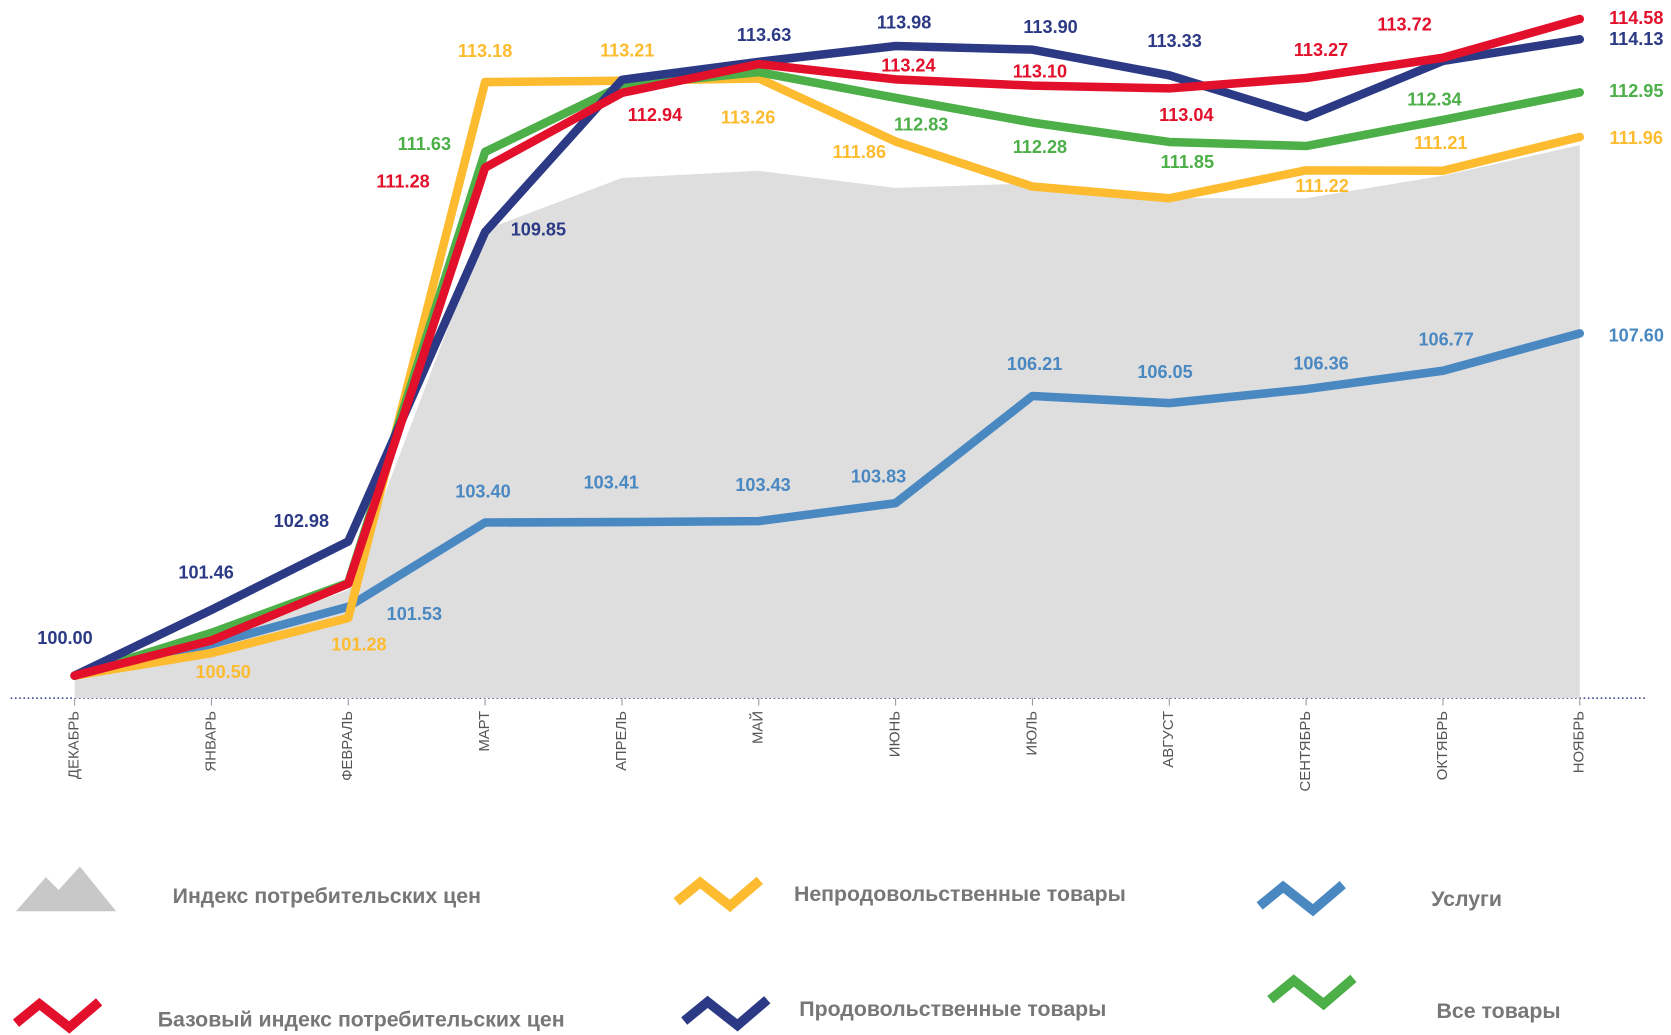  What do you see at coordinates (1445, 340) in the screenshot?
I see `value-label: 106.77` at bounding box center [1445, 340].